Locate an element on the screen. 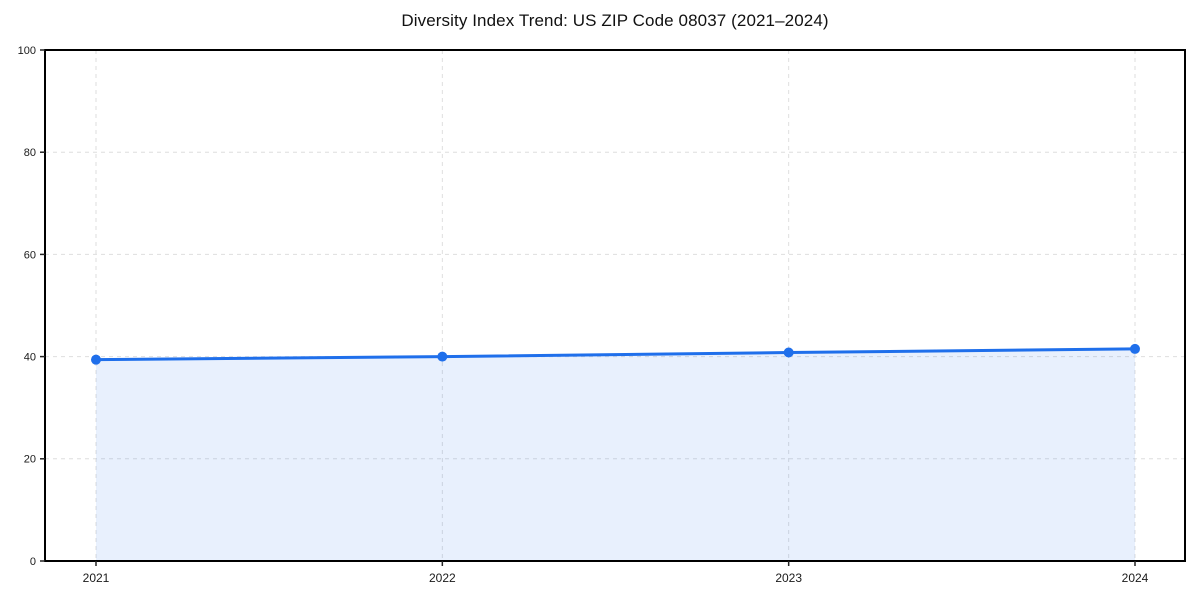  x-tick-label: 2022 is located at coordinates (442, 578).